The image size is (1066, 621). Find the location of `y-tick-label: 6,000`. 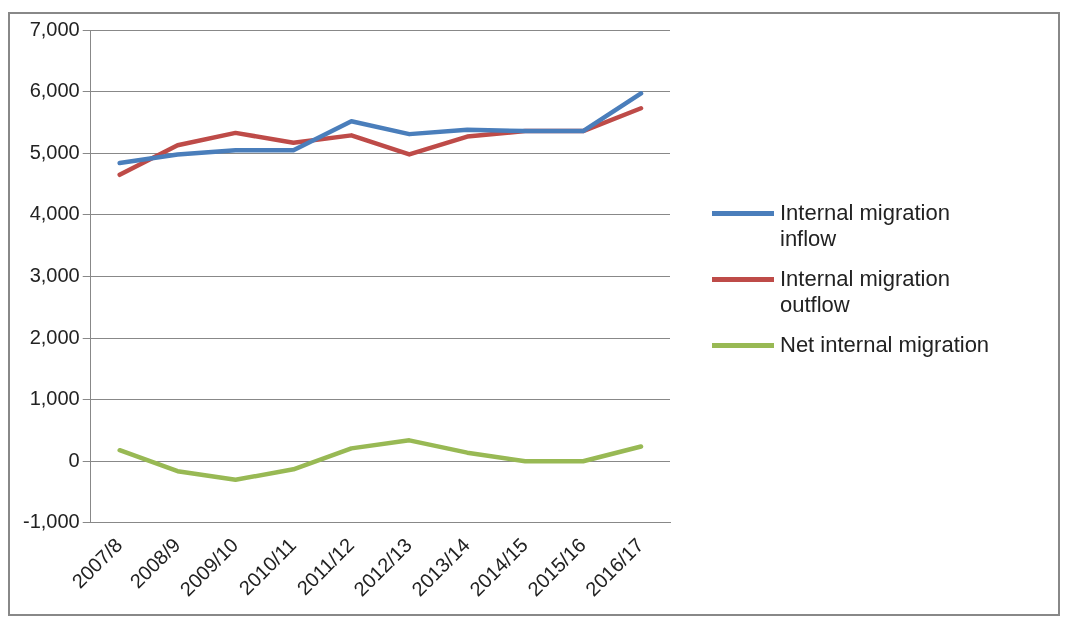

y-tick-label: 6,000 is located at coordinates (54, 90).